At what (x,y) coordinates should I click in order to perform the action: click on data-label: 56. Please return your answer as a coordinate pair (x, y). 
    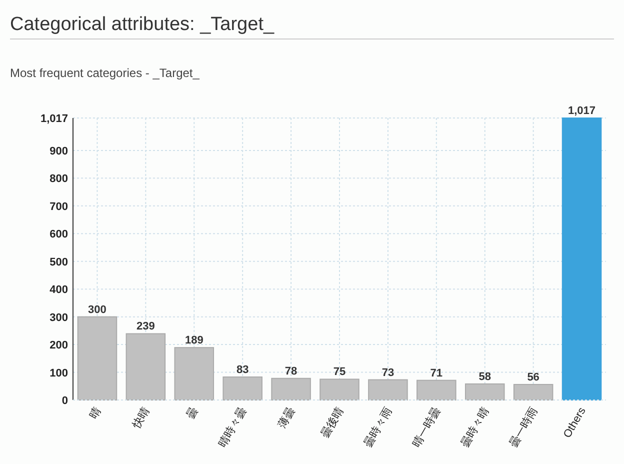
    Looking at the image, I should click on (533, 377).